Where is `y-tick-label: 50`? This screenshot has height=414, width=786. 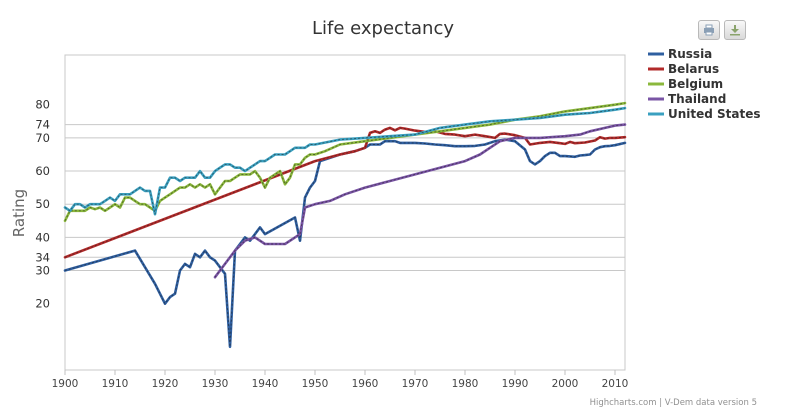 y-tick-label: 50 is located at coordinates (42, 204).